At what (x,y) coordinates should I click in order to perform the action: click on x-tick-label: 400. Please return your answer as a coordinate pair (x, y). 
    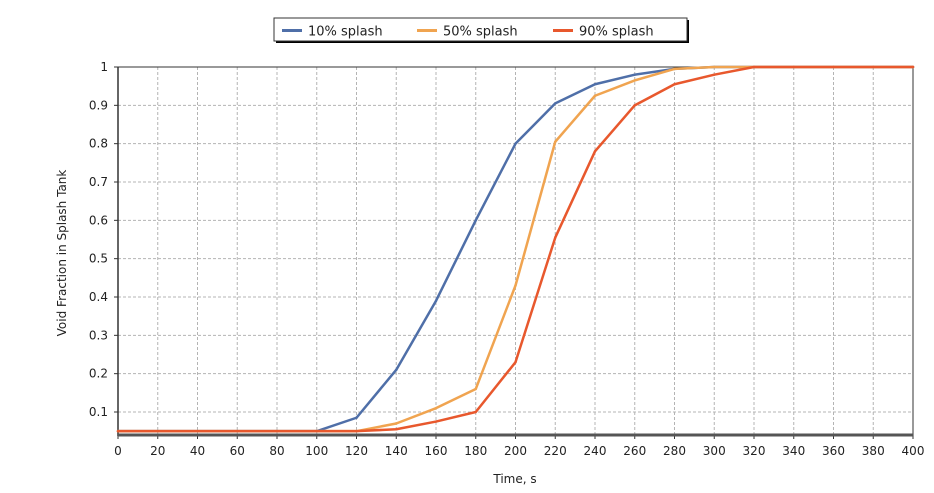
    Looking at the image, I should click on (913, 451).